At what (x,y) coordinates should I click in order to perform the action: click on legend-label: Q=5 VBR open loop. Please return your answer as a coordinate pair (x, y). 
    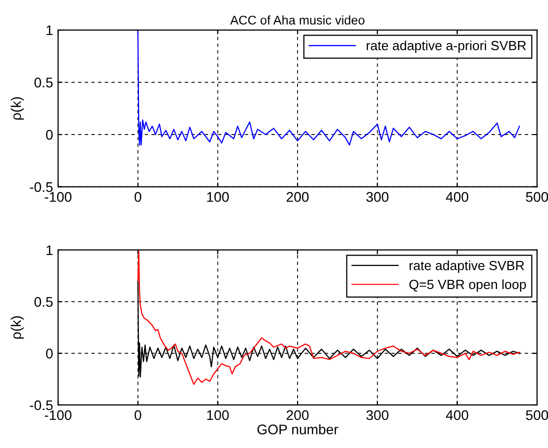
    Looking at the image, I should click on (467, 285).